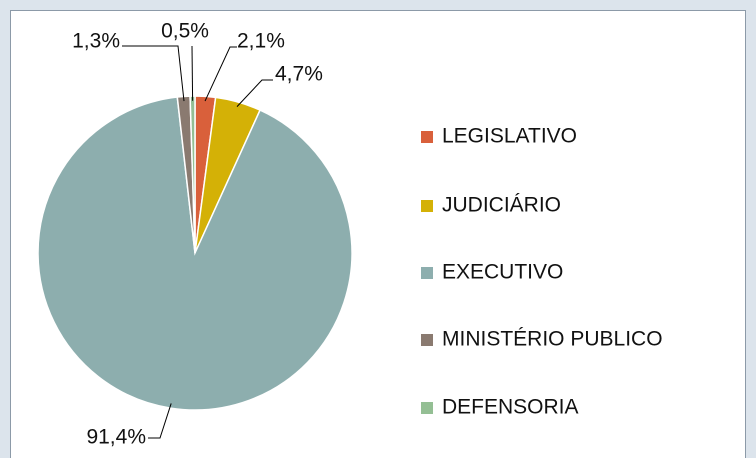 The height and width of the screenshot is (458, 756). Describe the element at coordinates (96, 41) in the screenshot. I see `data-label: 1,3%` at that location.